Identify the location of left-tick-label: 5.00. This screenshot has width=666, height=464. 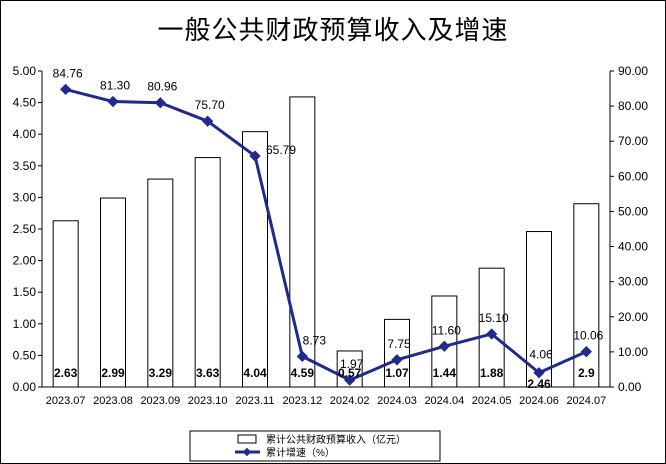
(25, 71).